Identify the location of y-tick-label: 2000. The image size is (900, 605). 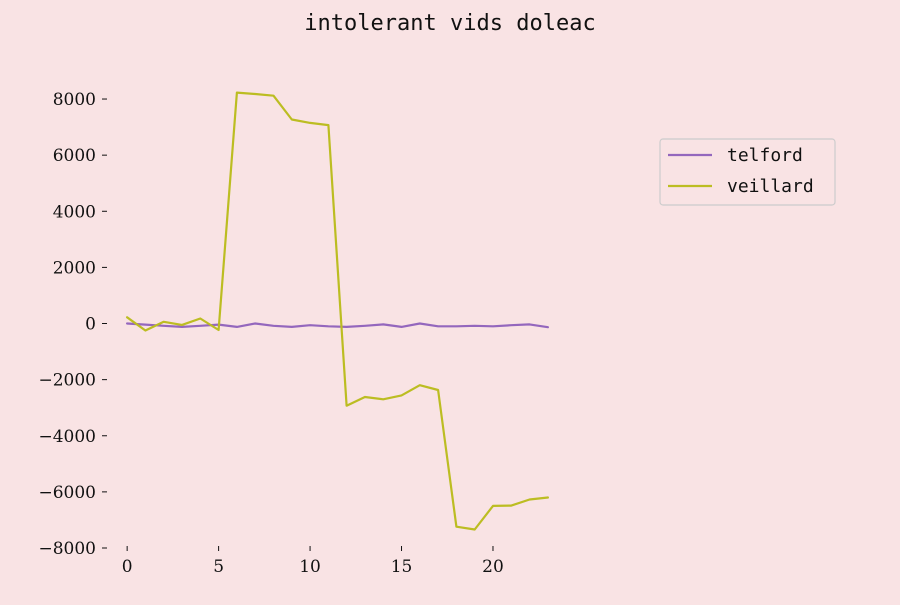
(74, 268).